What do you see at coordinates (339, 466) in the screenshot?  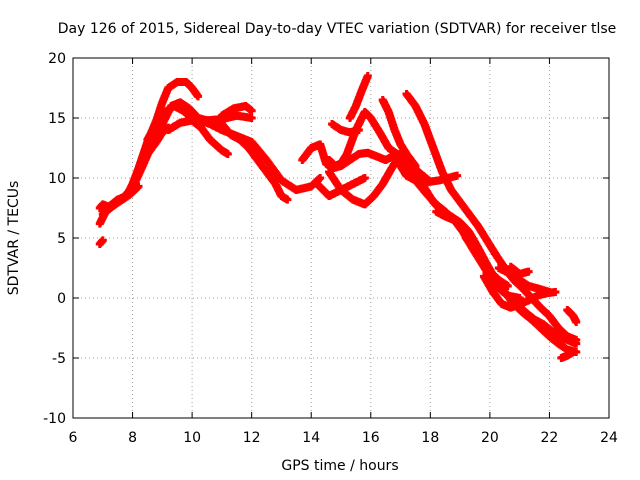 I see `x-axis-label: GPS time / hours` at bounding box center [339, 466].